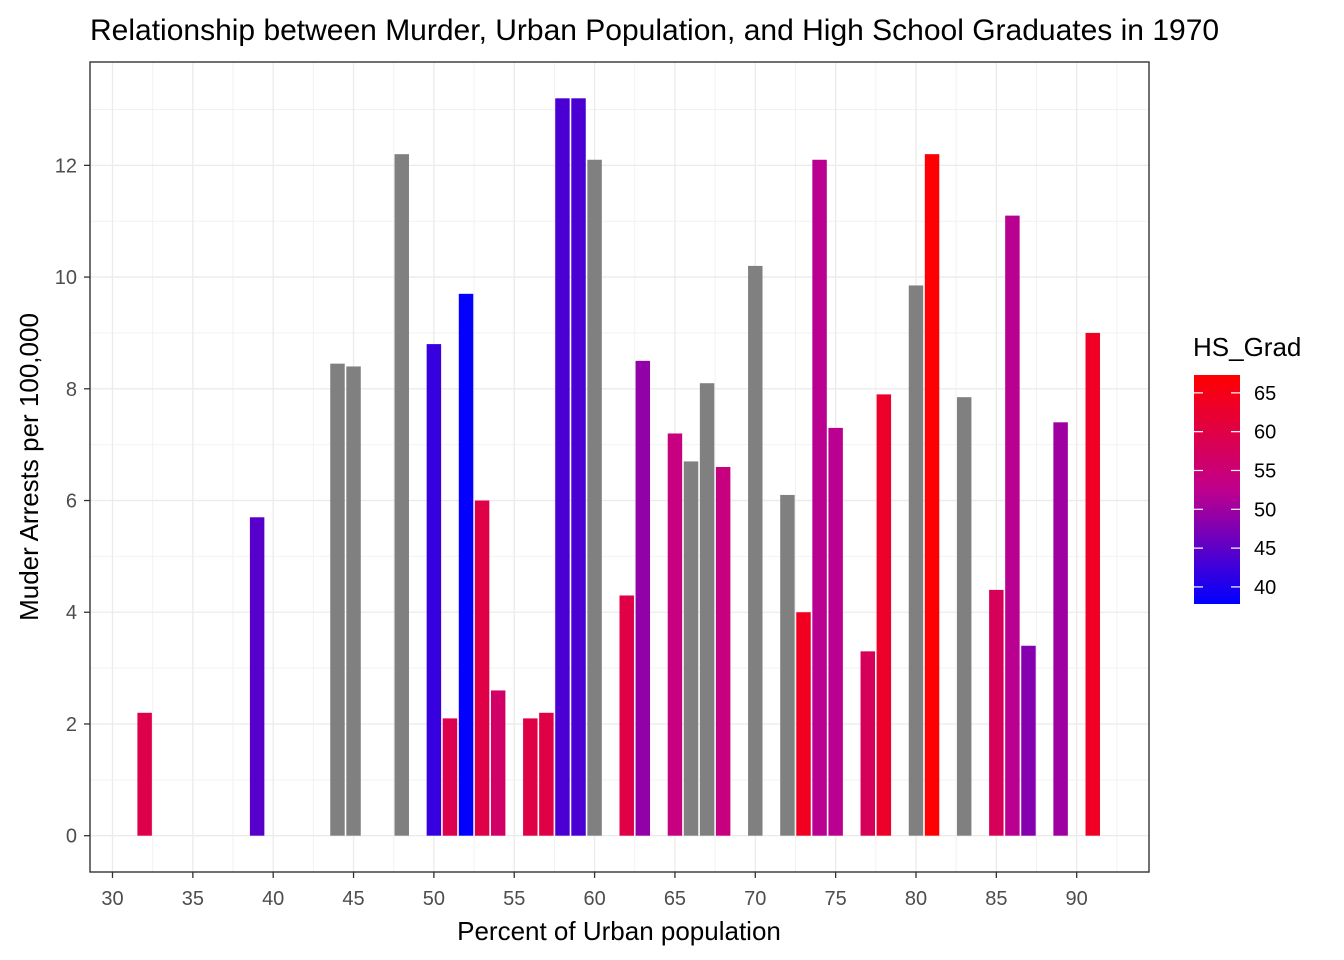  I want to click on x-tick-label: 45, so click(353, 899).